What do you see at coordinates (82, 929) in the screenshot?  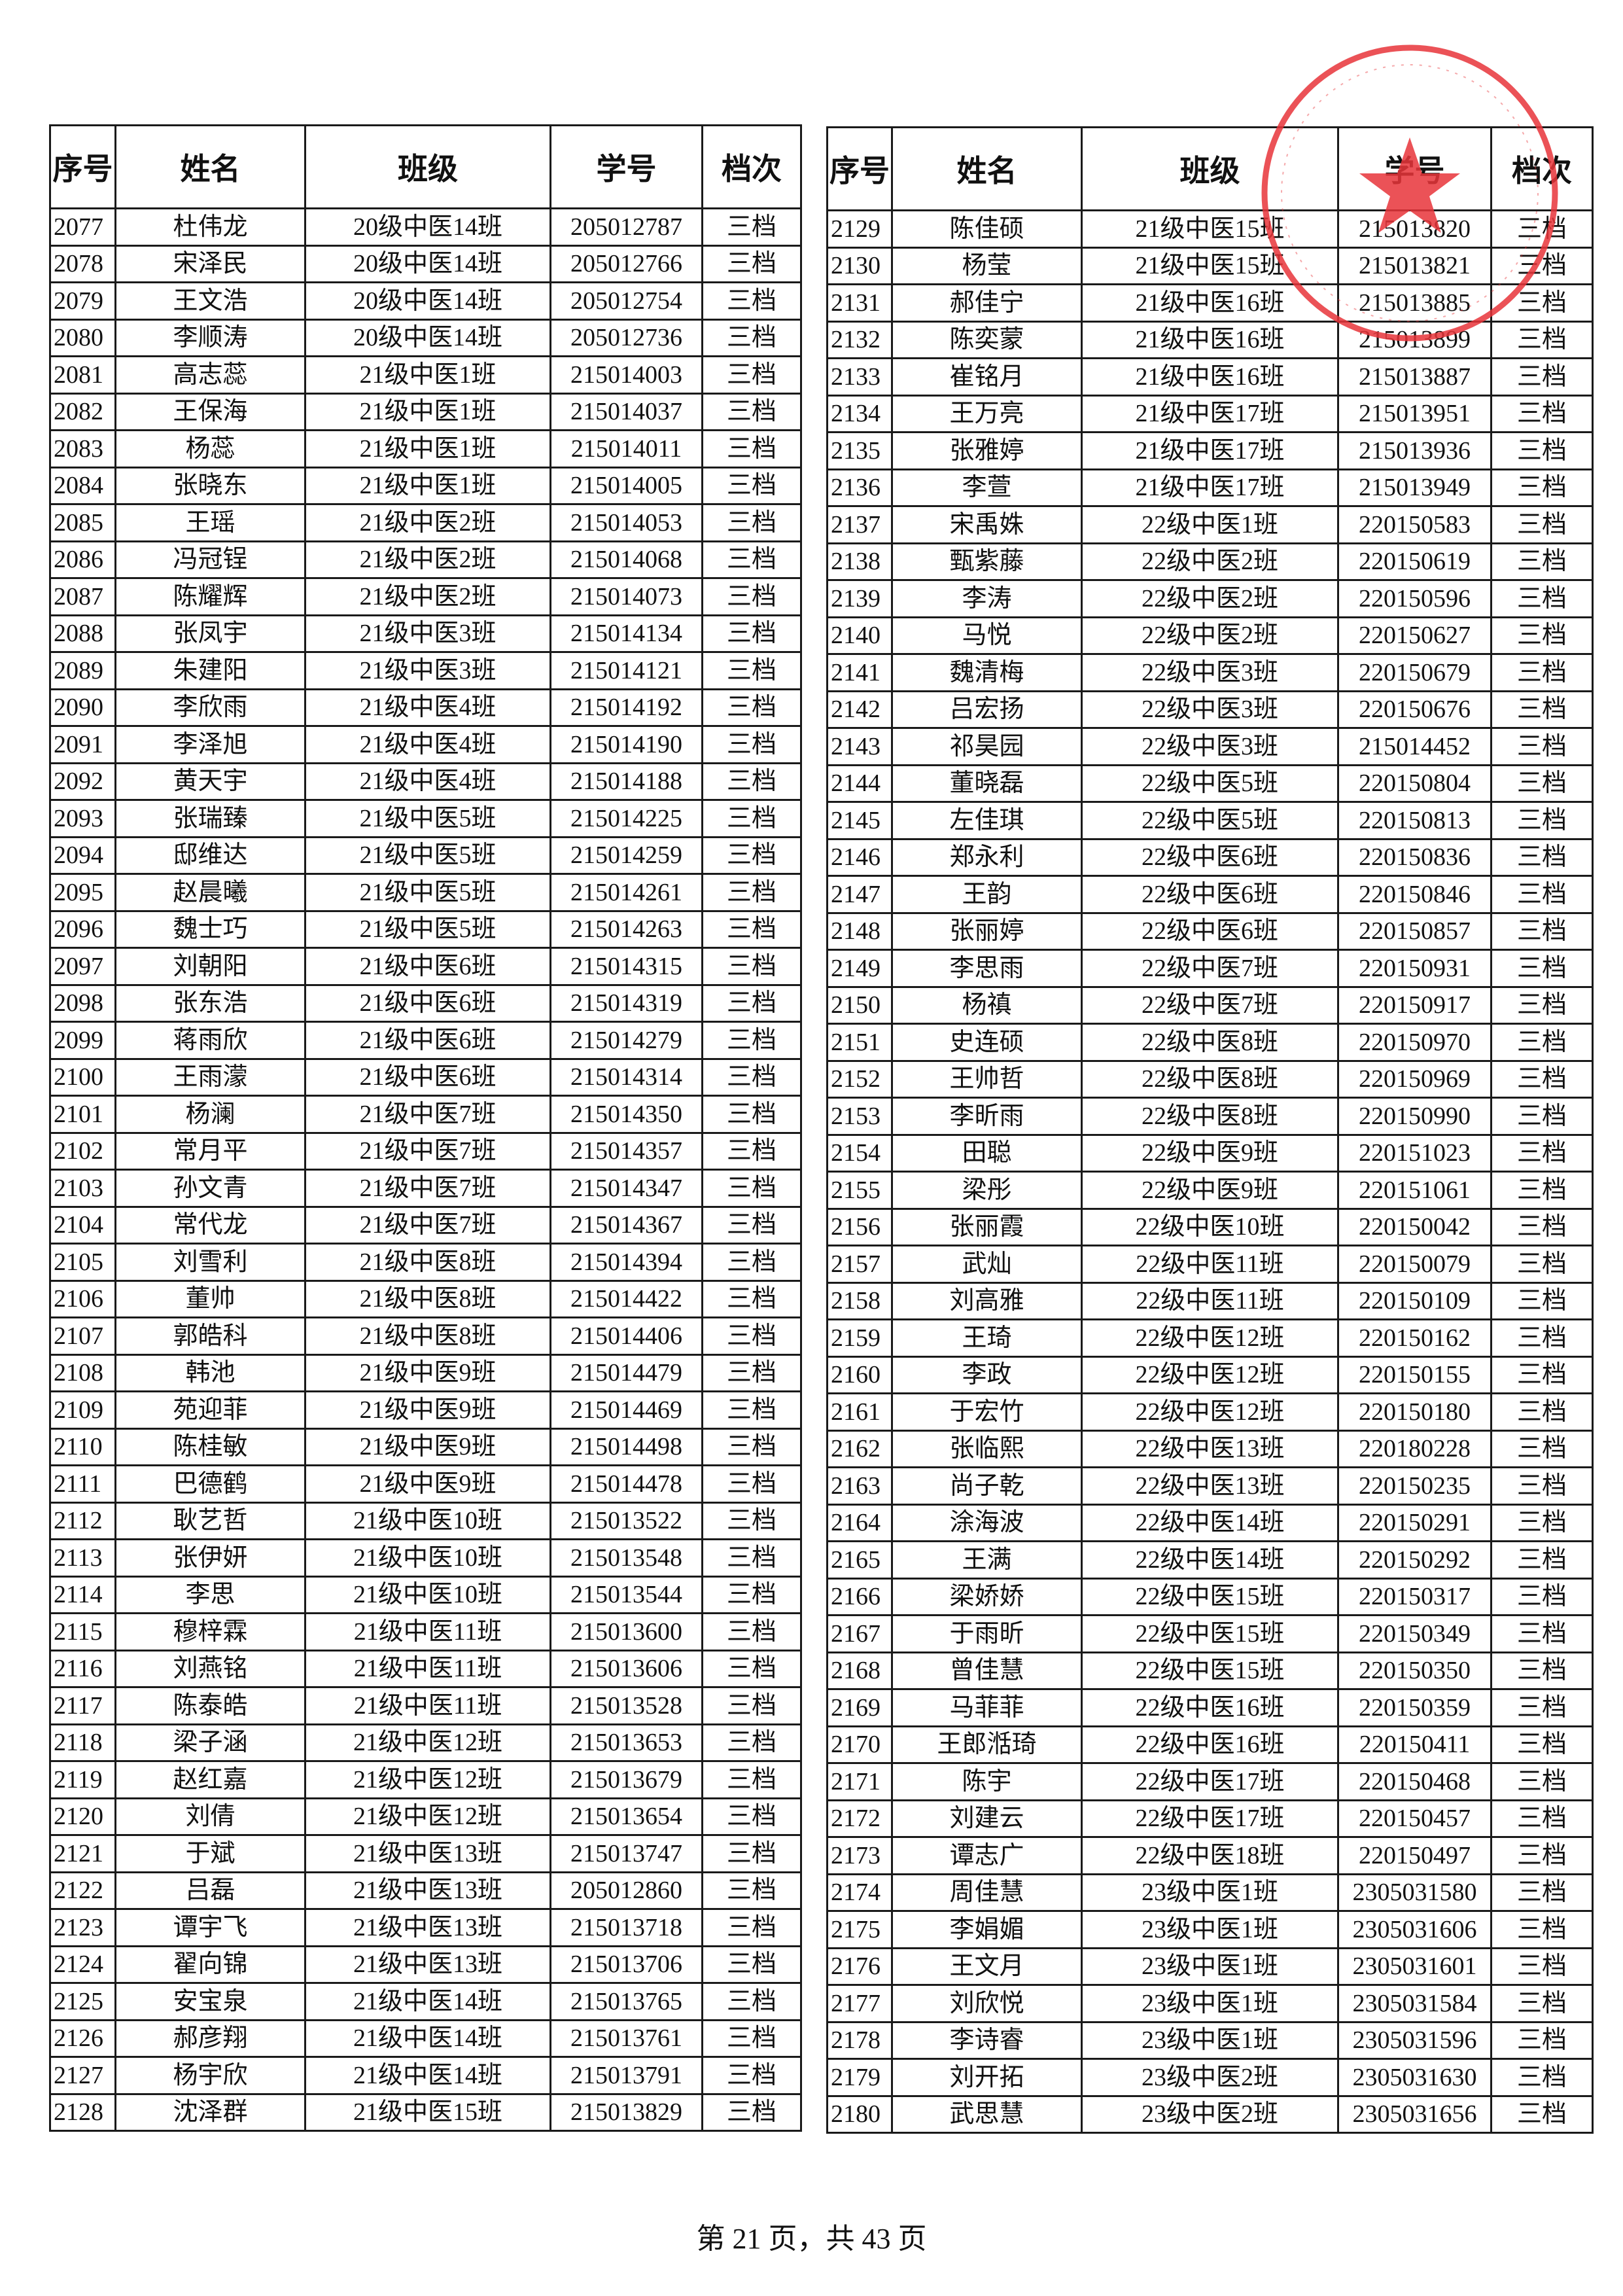 I see `cell-seq: 2096` at bounding box center [82, 929].